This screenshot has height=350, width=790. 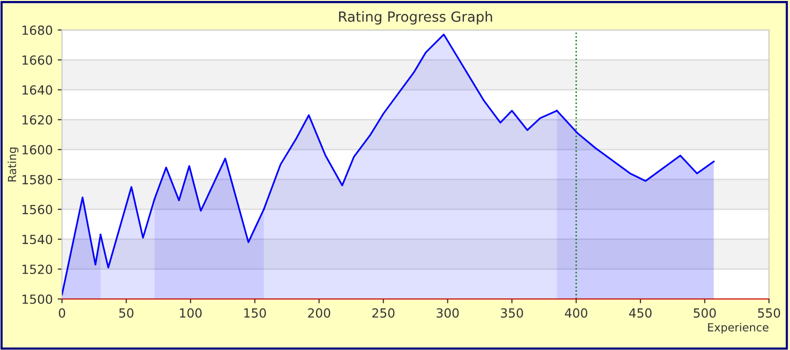 What do you see at coordinates (62, 313) in the screenshot?
I see `x-tick-label: 0` at bounding box center [62, 313].